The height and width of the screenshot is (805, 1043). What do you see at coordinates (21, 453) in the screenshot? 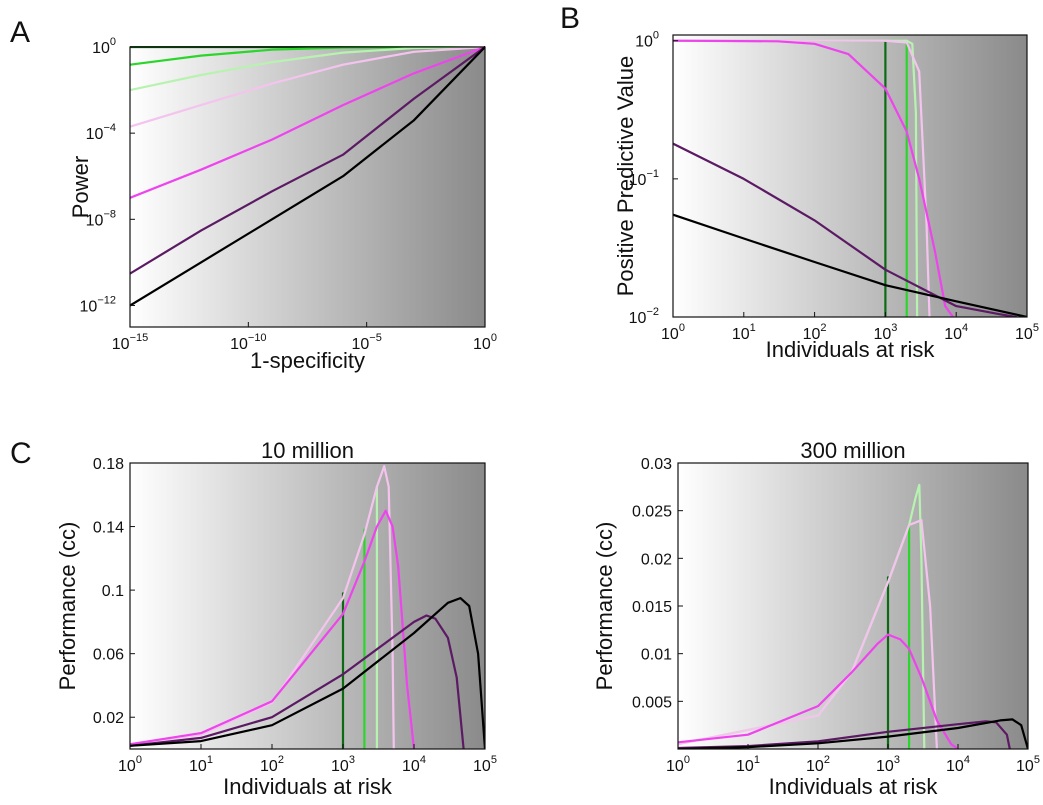
I see `panel-letter: C` at bounding box center [21, 453].